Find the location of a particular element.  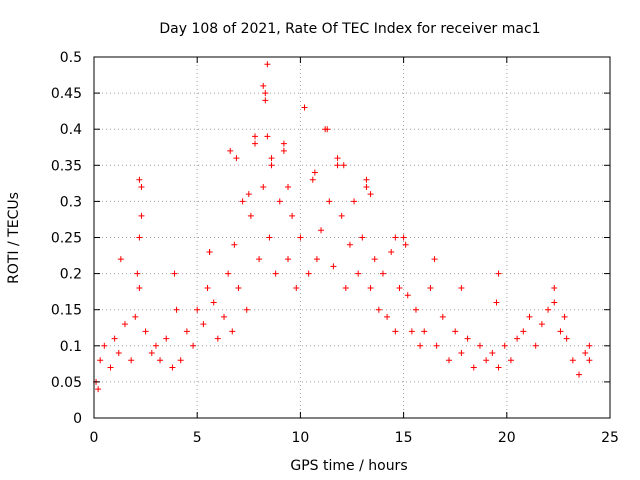

x-tick-label: 15 is located at coordinates (404, 438).